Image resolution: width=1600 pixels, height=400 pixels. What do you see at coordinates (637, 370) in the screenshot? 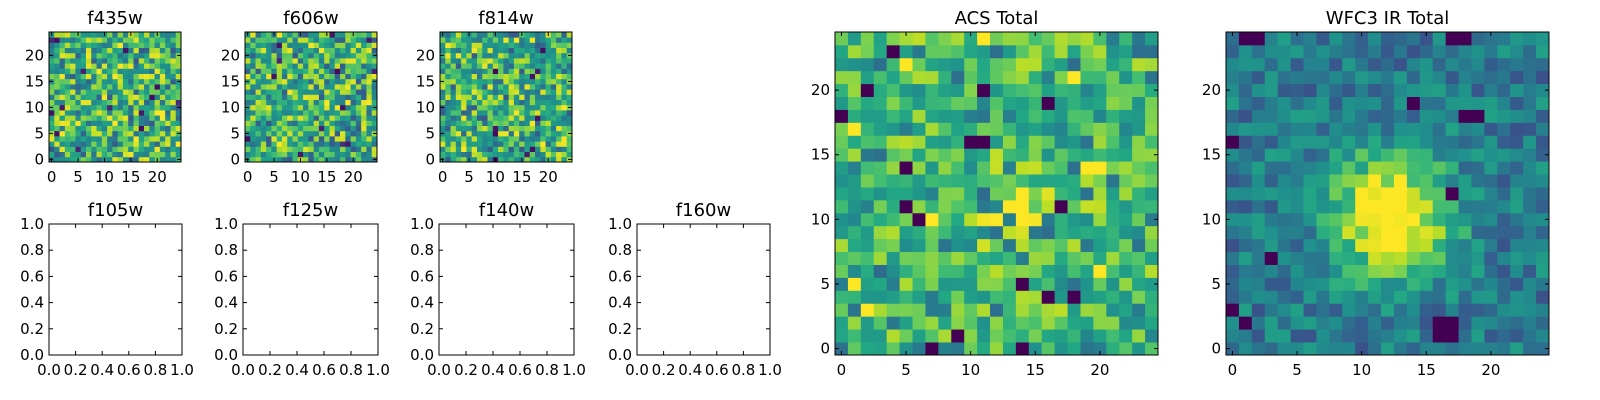
I see `x-tick-label: 0.0` at bounding box center [637, 370].